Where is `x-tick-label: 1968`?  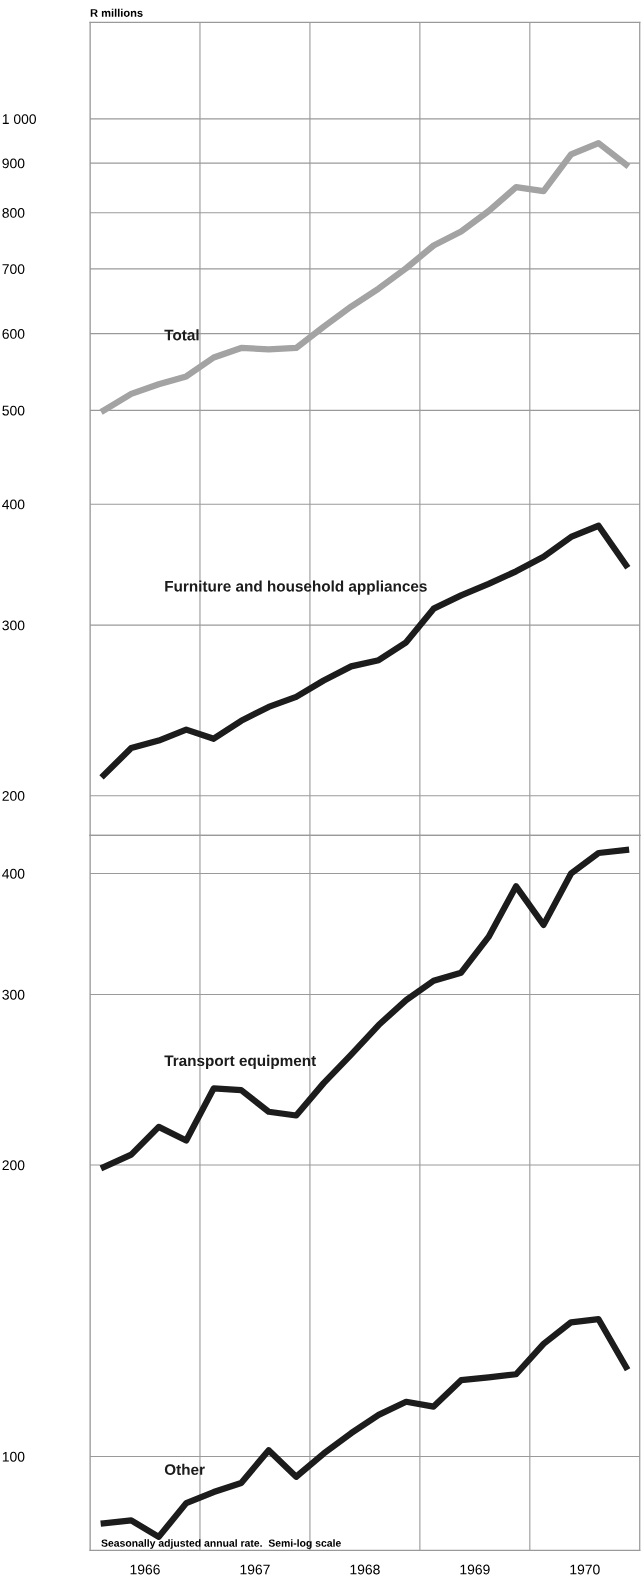
x-tick-label: 1968 is located at coordinates (365, 1569).